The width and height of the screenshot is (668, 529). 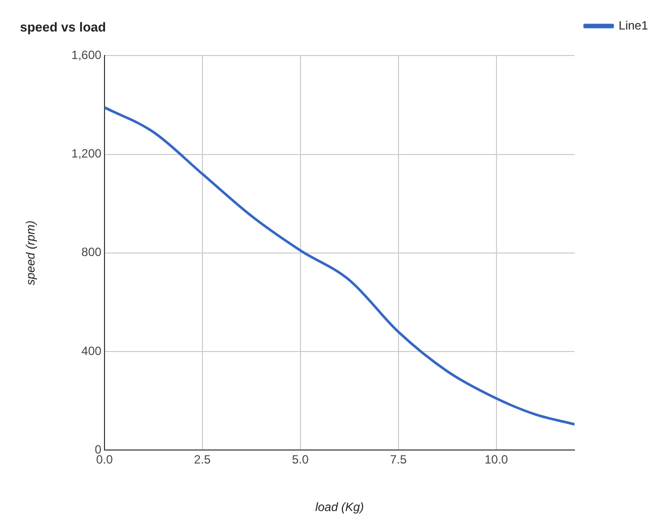 I want to click on y-tick-label: 400, so click(x=91, y=351).